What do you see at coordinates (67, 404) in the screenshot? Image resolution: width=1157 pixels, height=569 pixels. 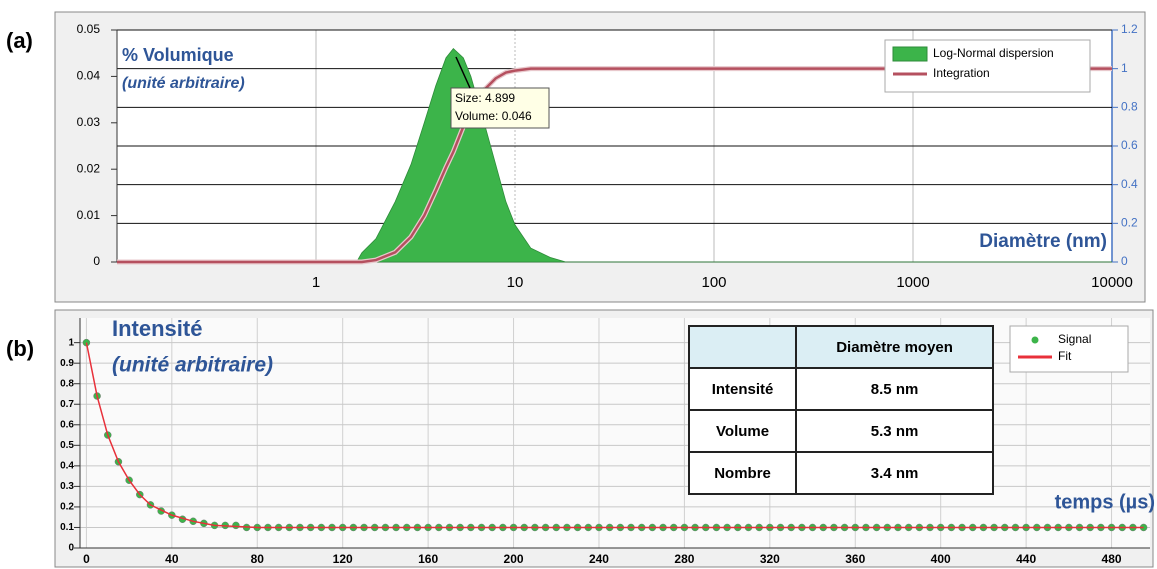 I see `y-tick-label: 0.7` at bounding box center [67, 404].